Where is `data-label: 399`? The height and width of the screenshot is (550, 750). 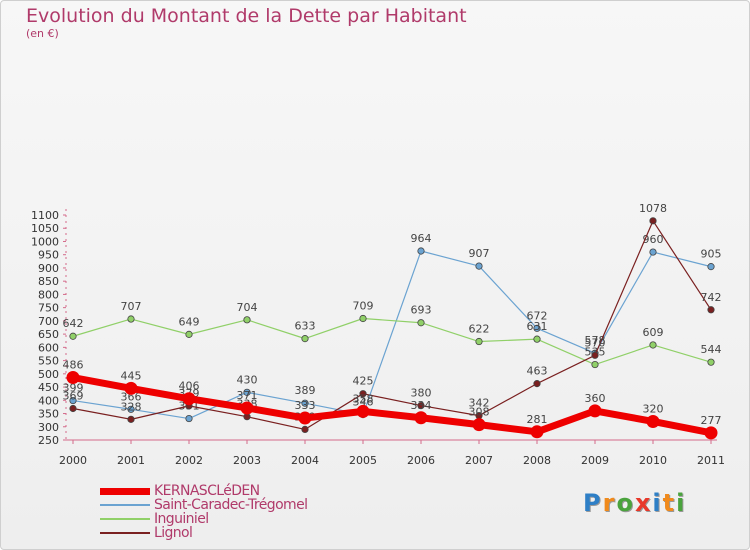
data-label: 399 is located at coordinates (73, 388).